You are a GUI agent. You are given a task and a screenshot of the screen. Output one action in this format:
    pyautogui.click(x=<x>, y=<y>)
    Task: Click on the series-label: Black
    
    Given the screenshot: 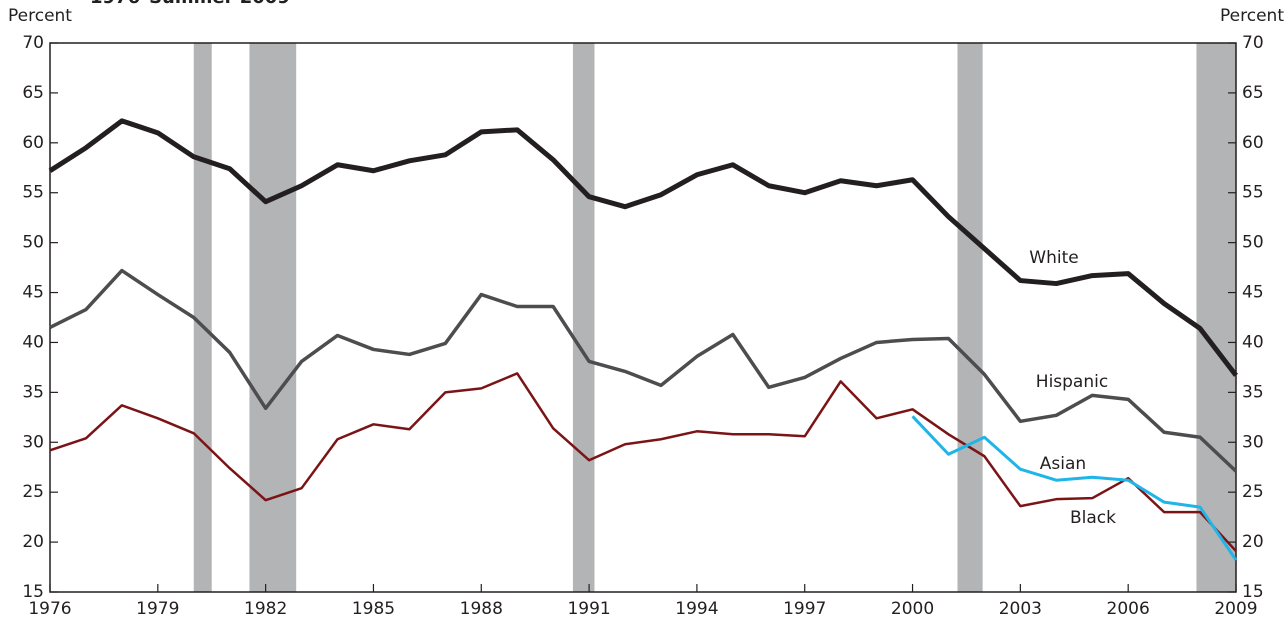 What is the action you would take?
    pyautogui.click(x=1093, y=518)
    